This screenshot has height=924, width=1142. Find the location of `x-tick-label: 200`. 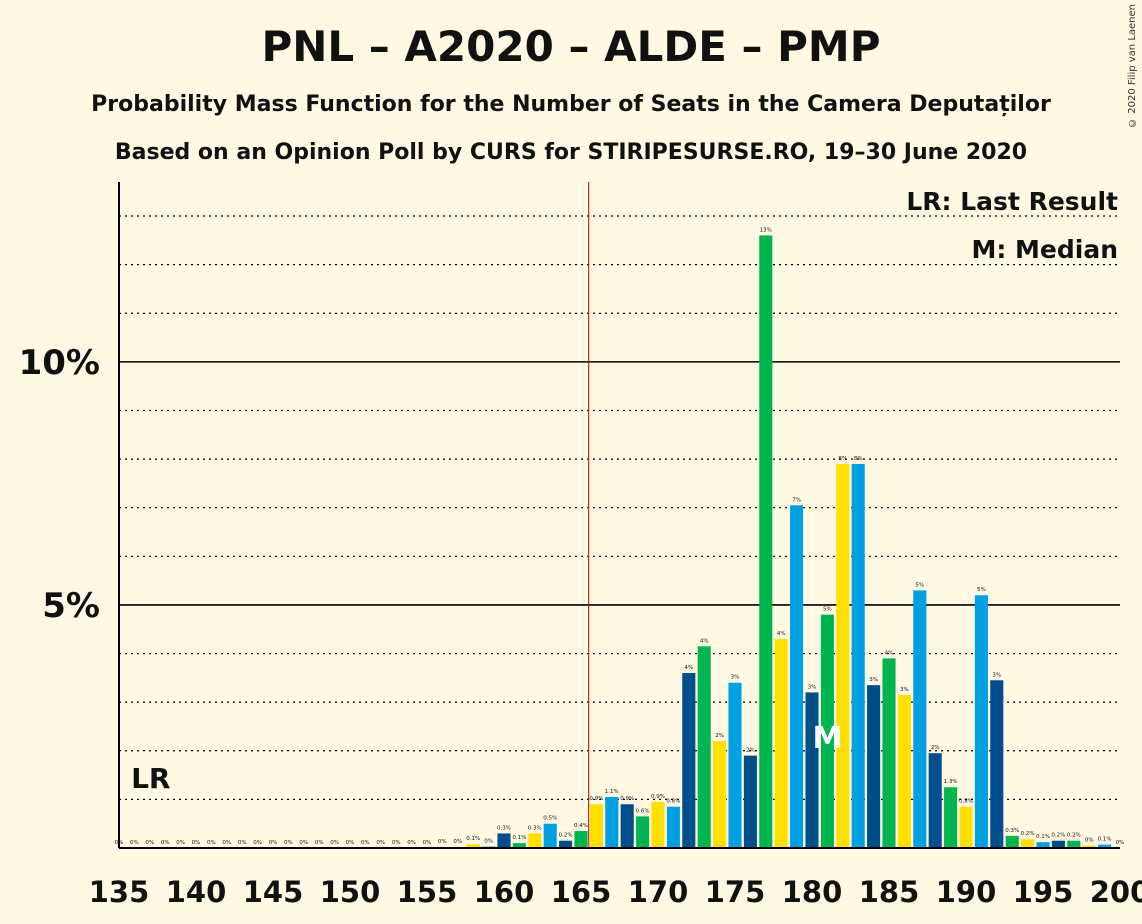

x-tick-label: 200 is located at coordinates (1116, 892).